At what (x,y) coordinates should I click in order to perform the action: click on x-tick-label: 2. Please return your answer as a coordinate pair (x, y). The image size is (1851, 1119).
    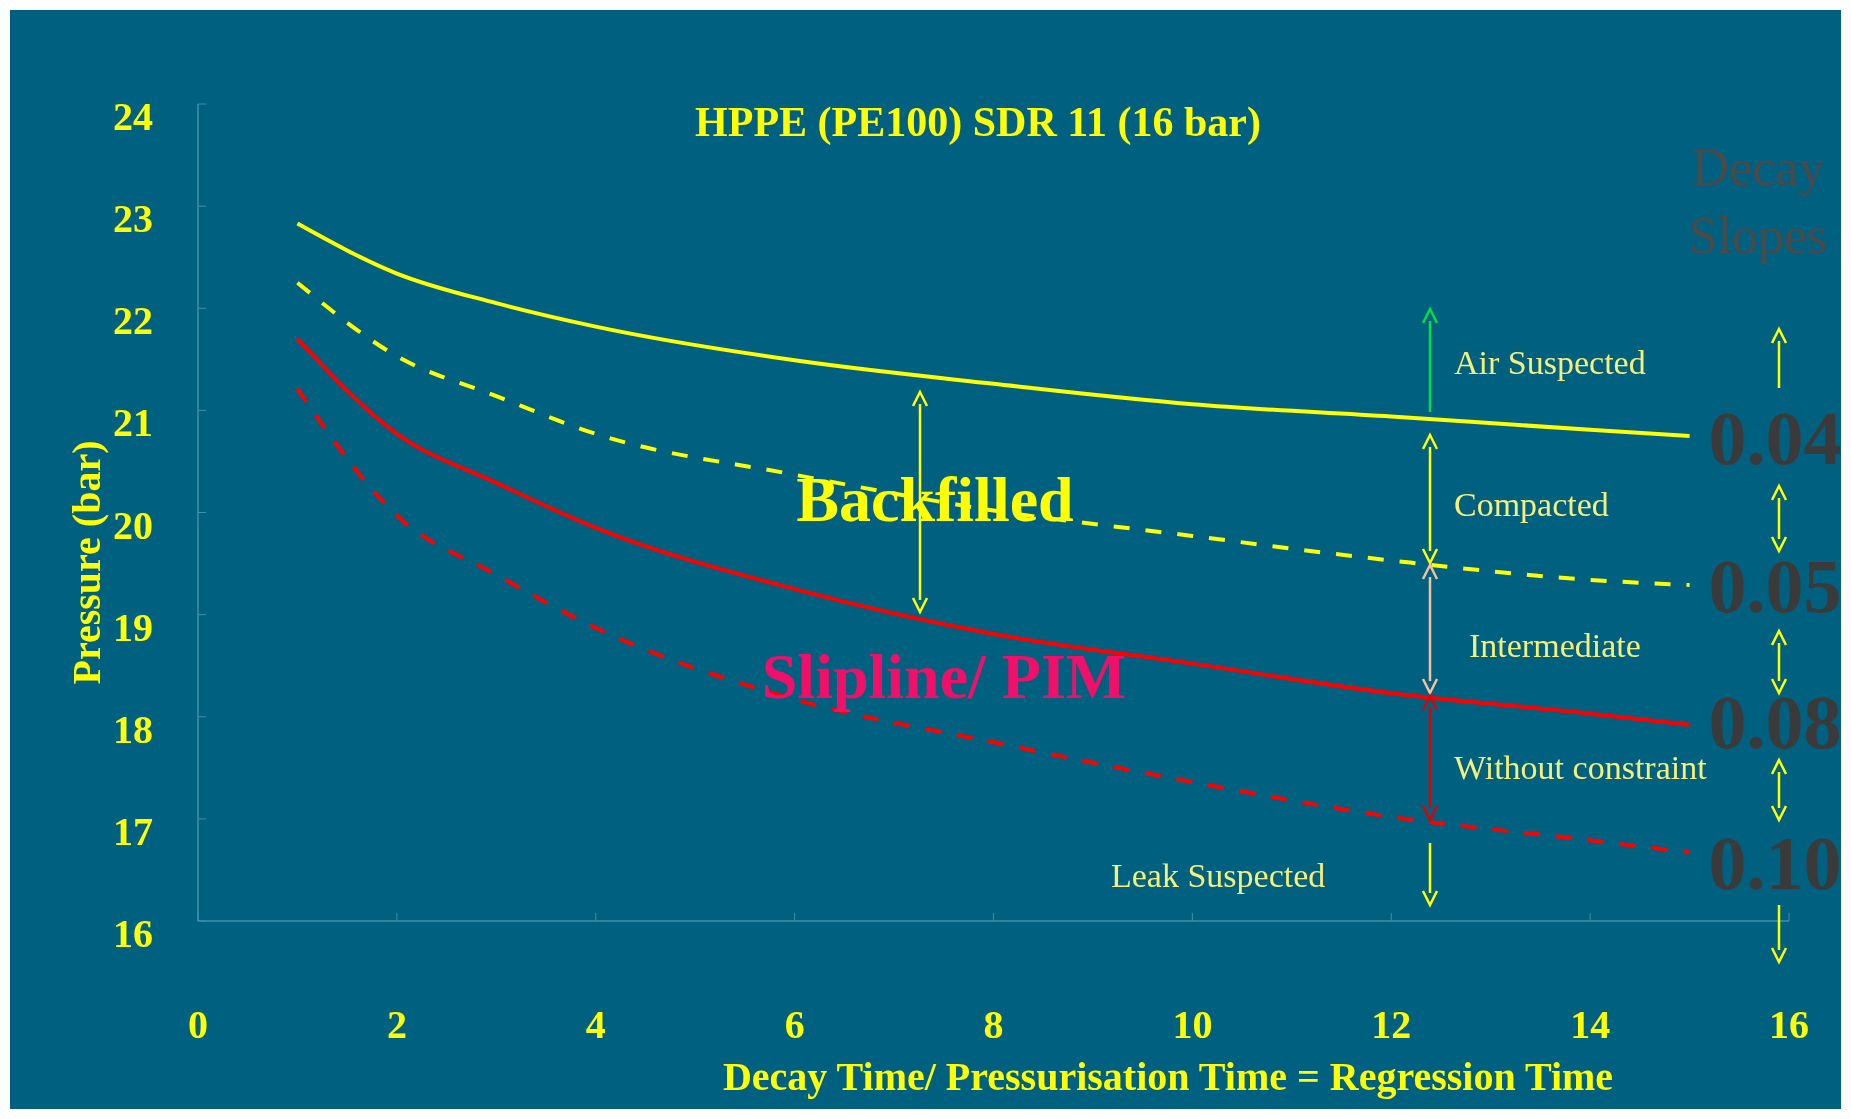
    Looking at the image, I should click on (396, 1024).